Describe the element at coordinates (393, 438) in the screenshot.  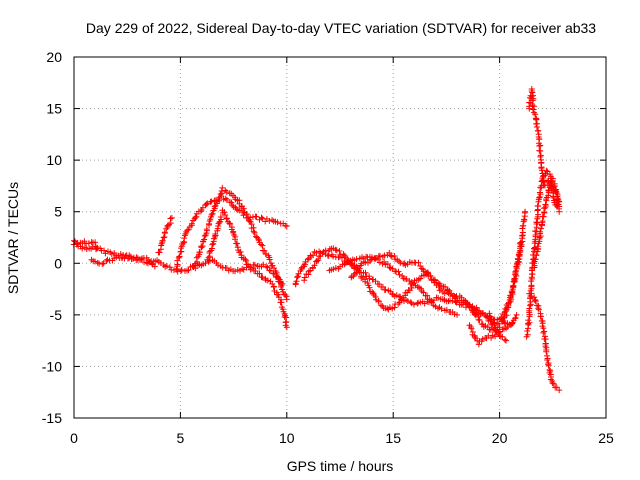
I see `x-tick-label: 15` at that location.